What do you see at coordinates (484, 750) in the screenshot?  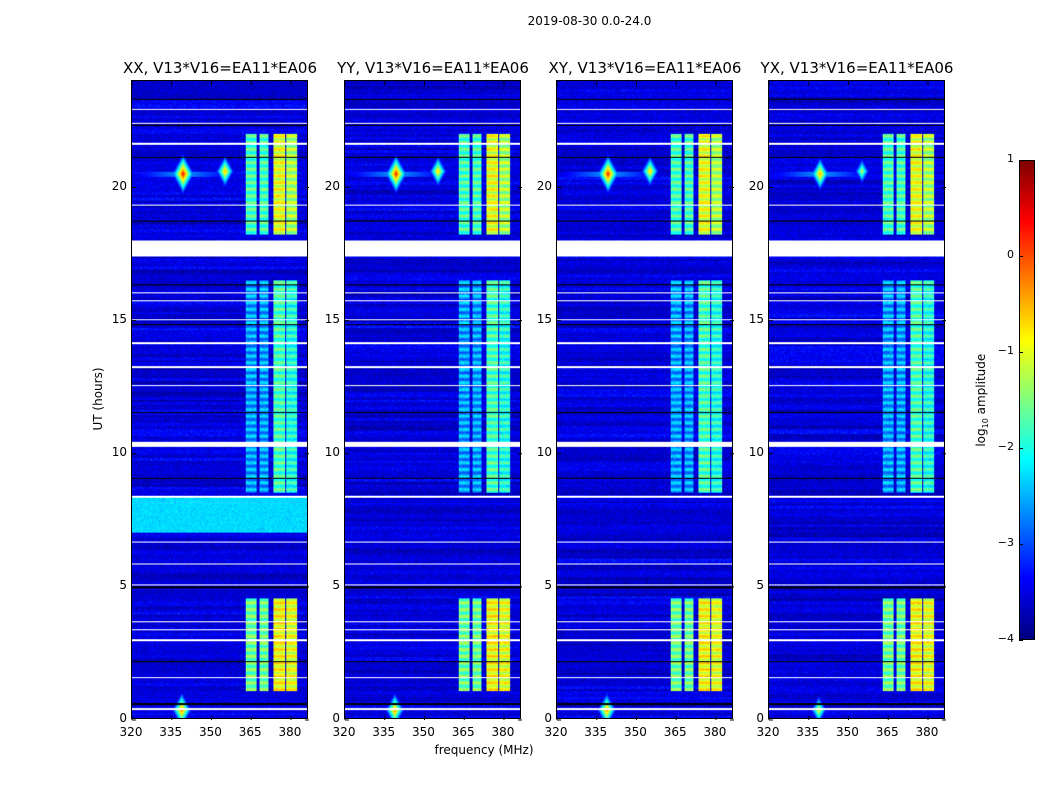 I see `x-axis-label: frequency (MHz)` at bounding box center [484, 750].